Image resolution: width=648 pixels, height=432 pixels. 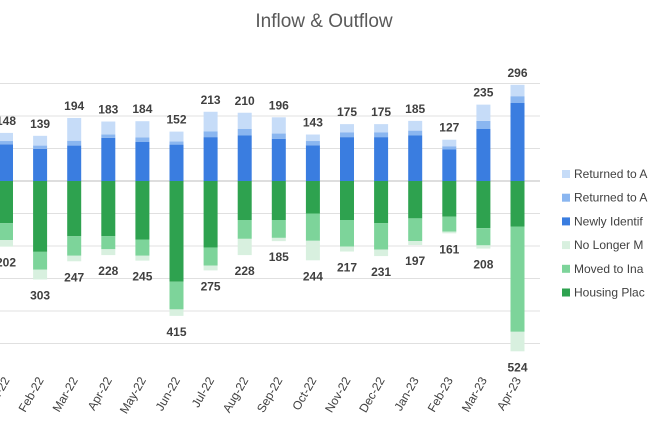 What do you see at coordinates (40, 295) in the screenshot?
I see `outflow-total-label: 303` at bounding box center [40, 295].